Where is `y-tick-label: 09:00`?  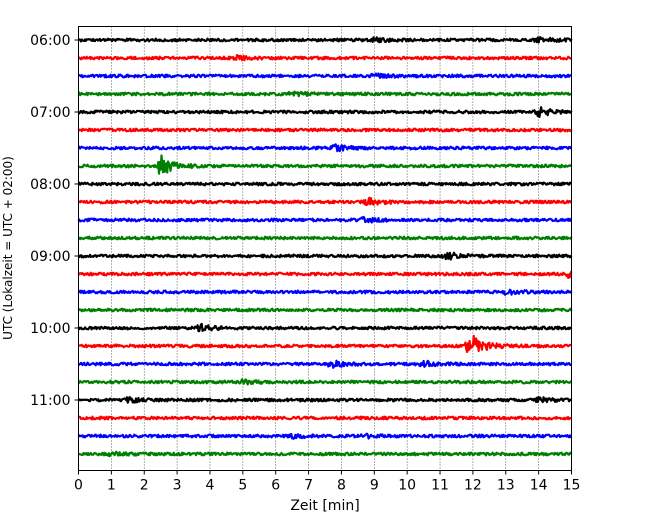
y-tick-label: 09:00 is located at coordinates (50, 257).